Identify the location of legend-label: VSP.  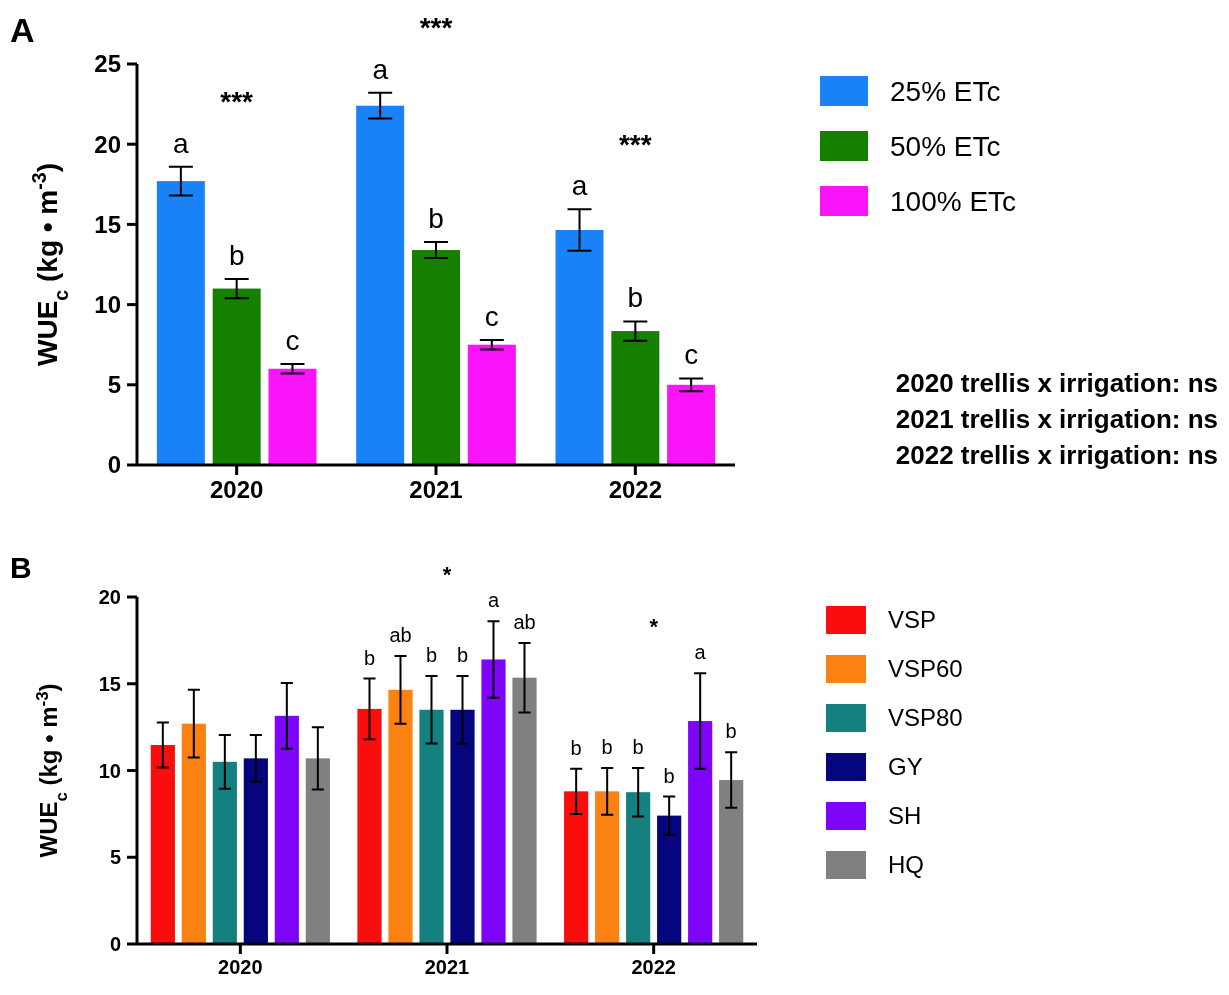
(912, 620).